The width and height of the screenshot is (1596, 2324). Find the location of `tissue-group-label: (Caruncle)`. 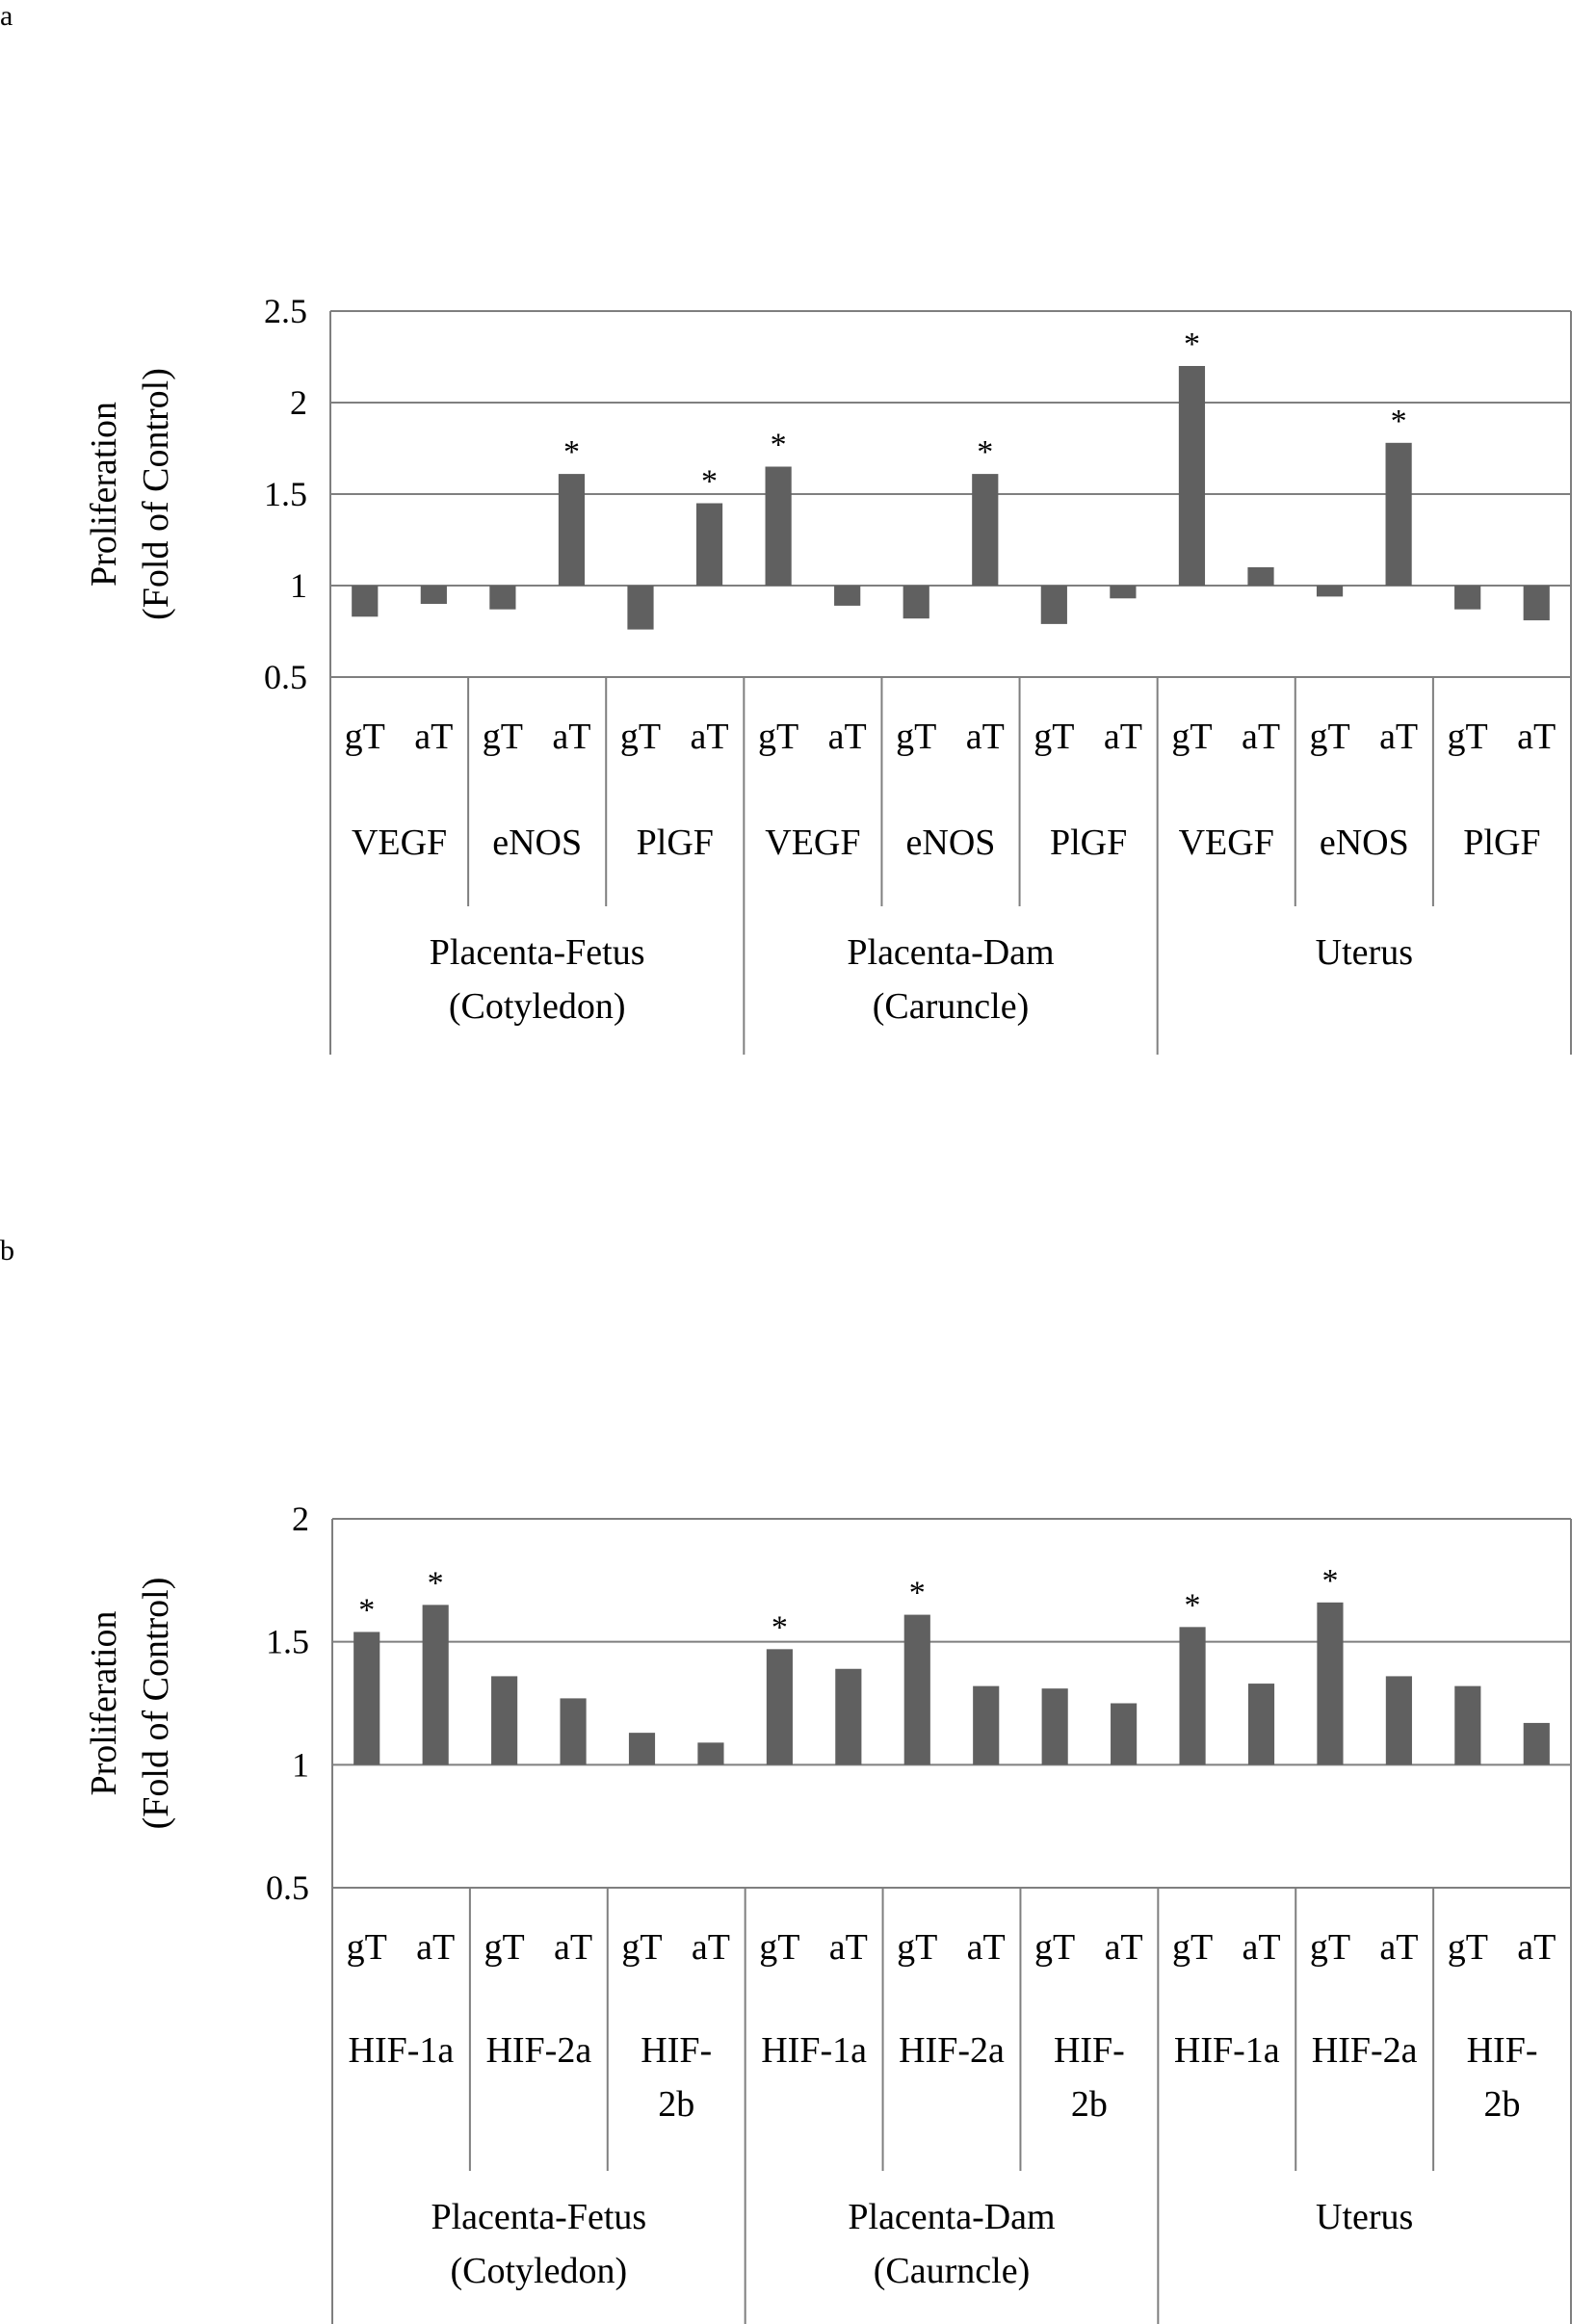

tissue-group-label: (Caruncle) is located at coordinates (951, 1007).